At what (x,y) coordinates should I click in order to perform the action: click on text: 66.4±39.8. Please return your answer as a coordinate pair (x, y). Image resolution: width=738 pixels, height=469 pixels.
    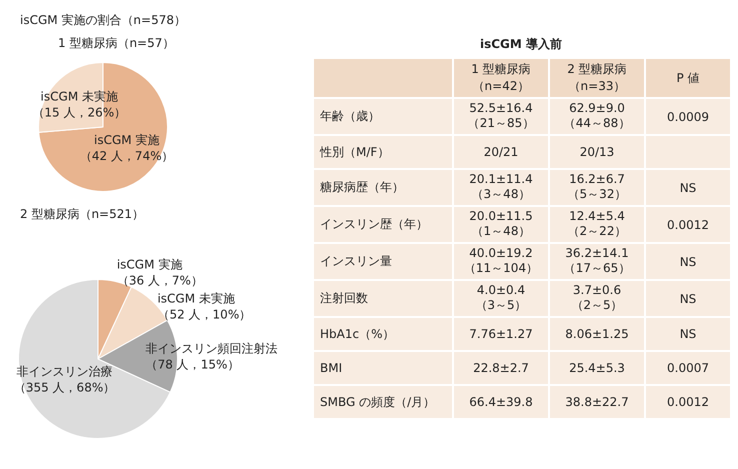
    Looking at the image, I should click on (501, 402).